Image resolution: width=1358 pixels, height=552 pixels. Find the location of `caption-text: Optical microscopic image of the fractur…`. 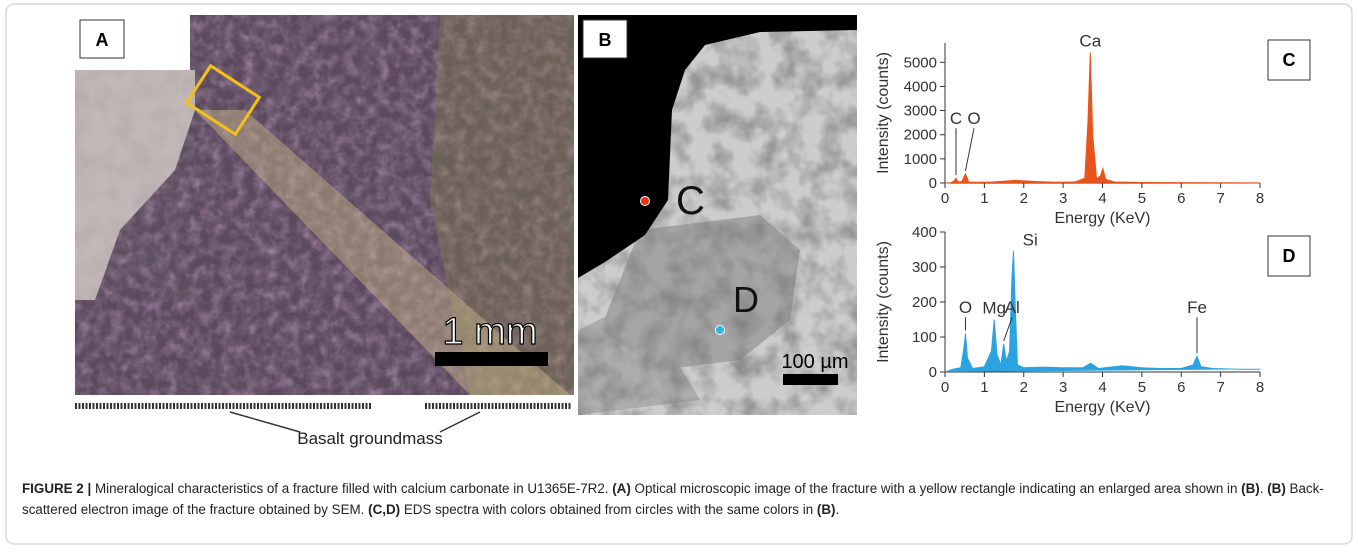

caption-text: Optical microscopic image of the fractur… is located at coordinates (936, 488).